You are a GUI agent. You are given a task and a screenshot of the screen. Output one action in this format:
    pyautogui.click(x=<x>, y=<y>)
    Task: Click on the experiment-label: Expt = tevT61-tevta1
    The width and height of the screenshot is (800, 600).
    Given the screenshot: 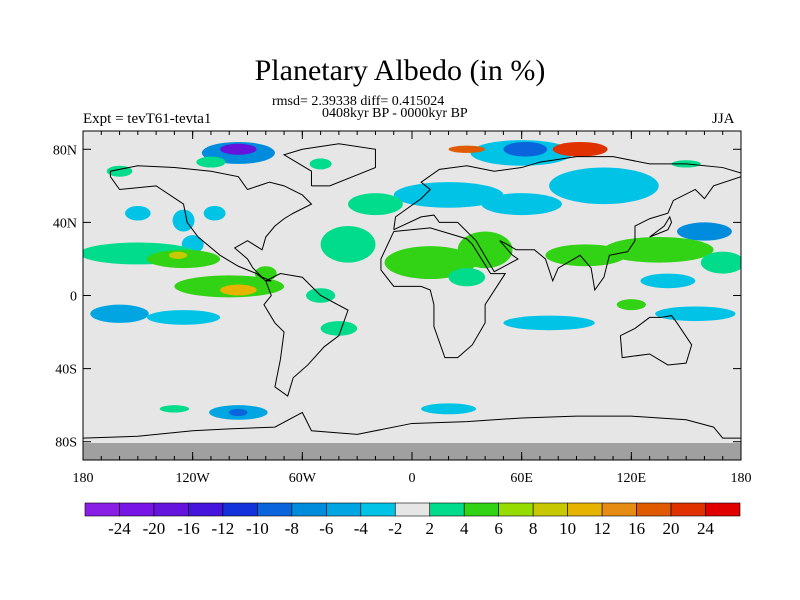 What is the action you would take?
    pyautogui.click(x=147, y=119)
    